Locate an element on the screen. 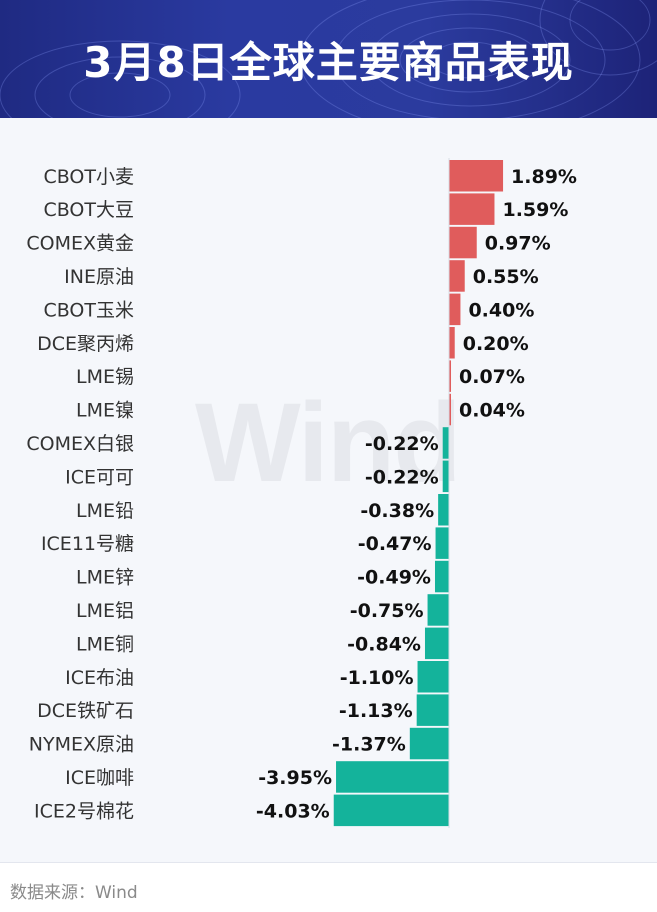 This screenshot has width=657, height=912. category-label: DCE聚丙烯 is located at coordinates (85, 344).